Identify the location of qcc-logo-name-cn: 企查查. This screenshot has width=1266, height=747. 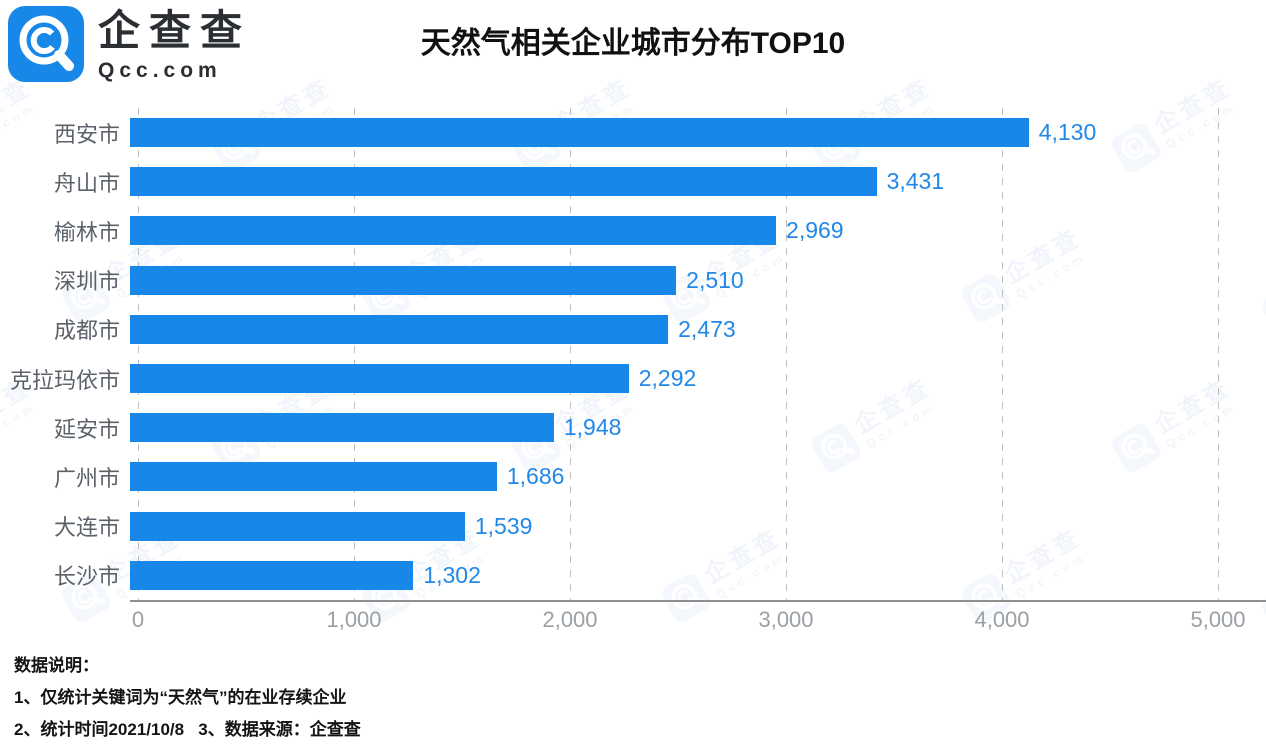
(175, 30).